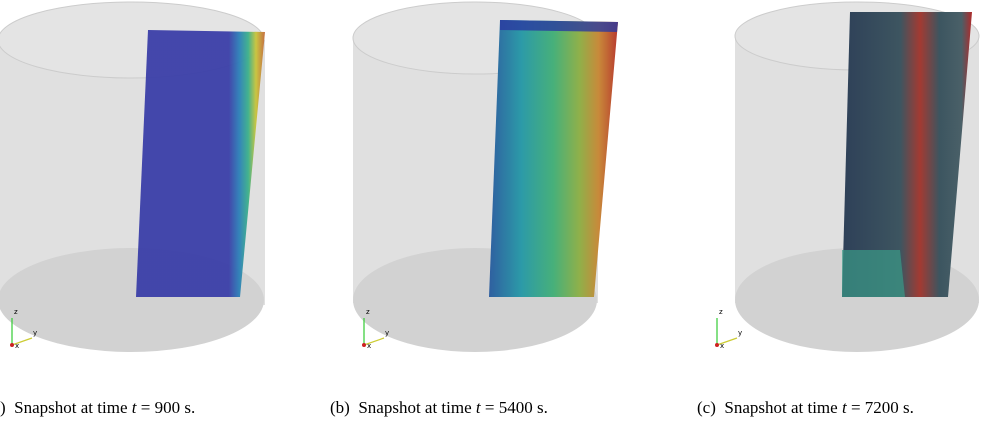 The width and height of the screenshot is (987, 427). Describe the element at coordinates (516, 407) in the screenshot. I see `caption-value: = 5400 s.` at that location.